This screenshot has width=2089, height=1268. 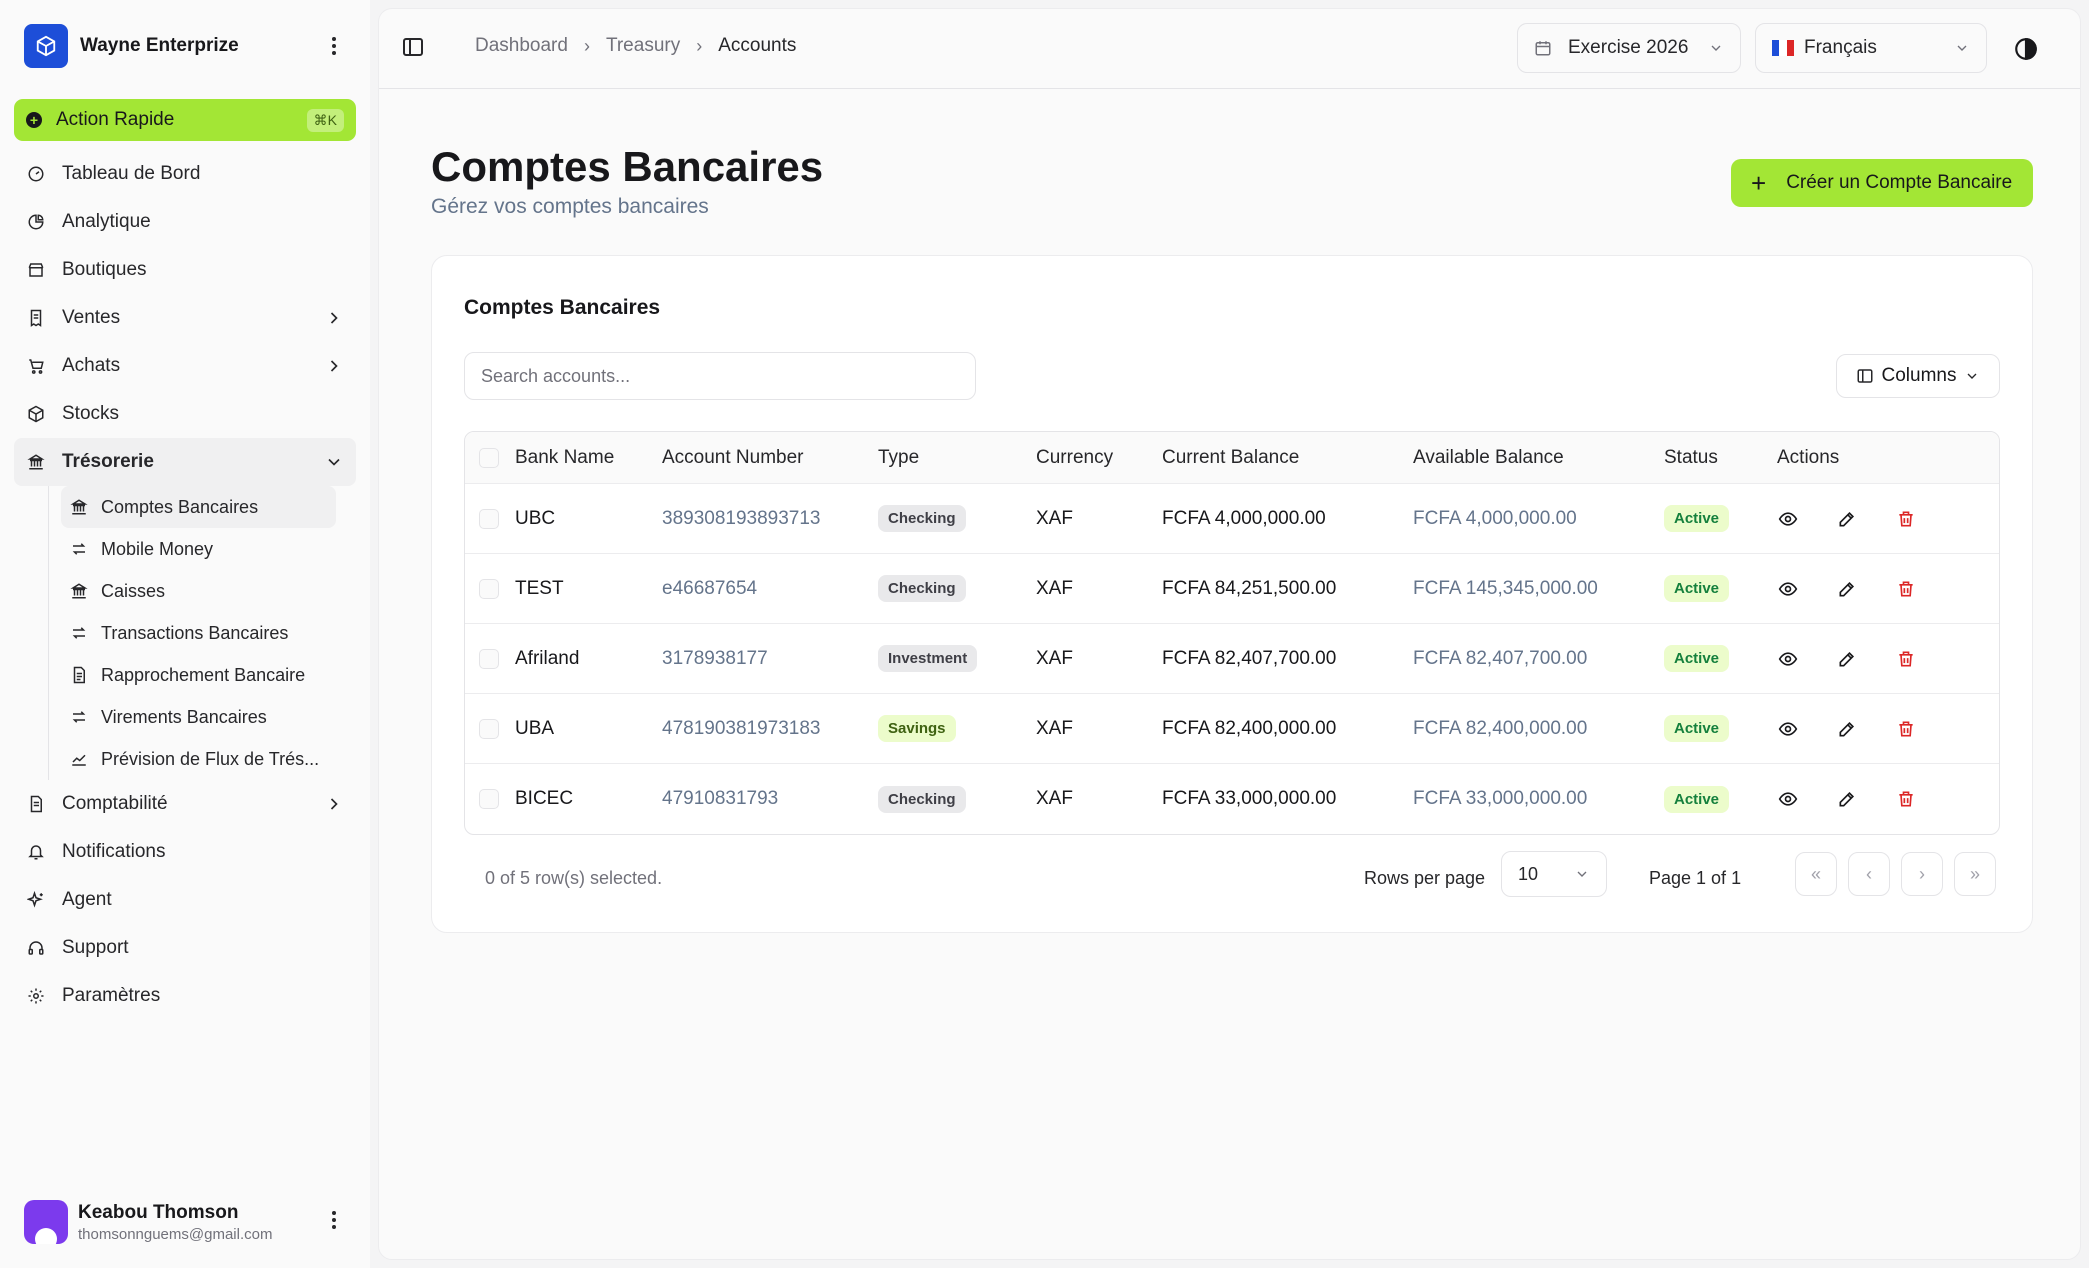 What do you see at coordinates (36, 996) in the screenshot?
I see `gear-icon` at bounding box center [36, 996].